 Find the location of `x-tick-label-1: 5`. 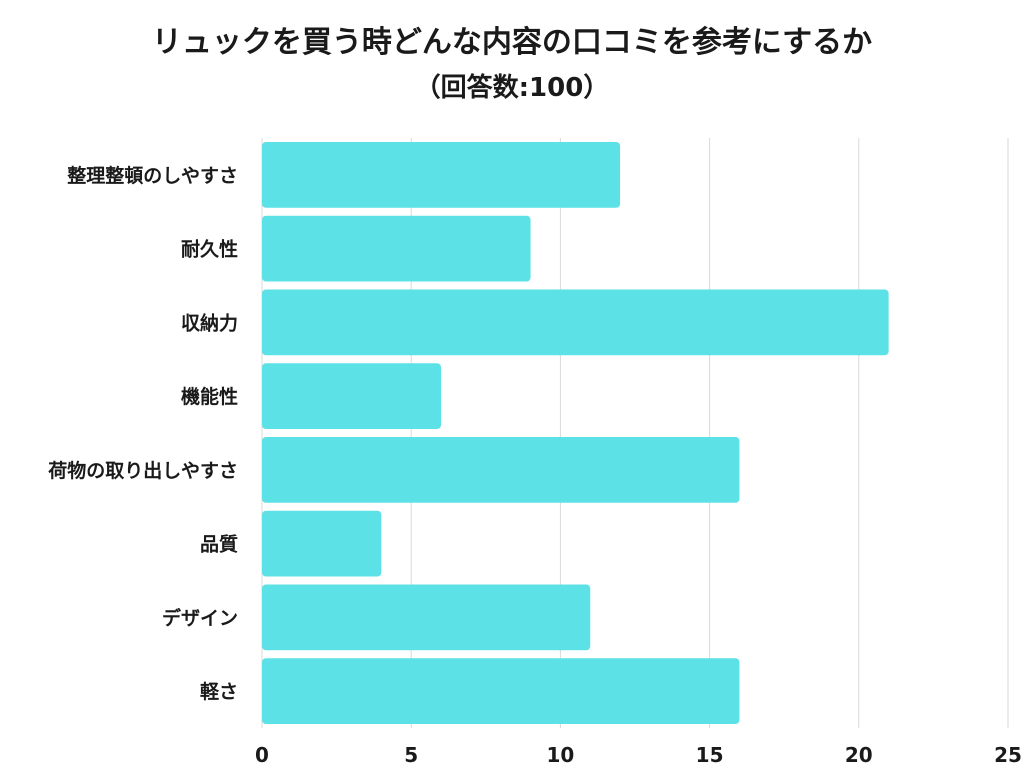

x-tick-label-1: 5 is located at coordinates (411, 755).